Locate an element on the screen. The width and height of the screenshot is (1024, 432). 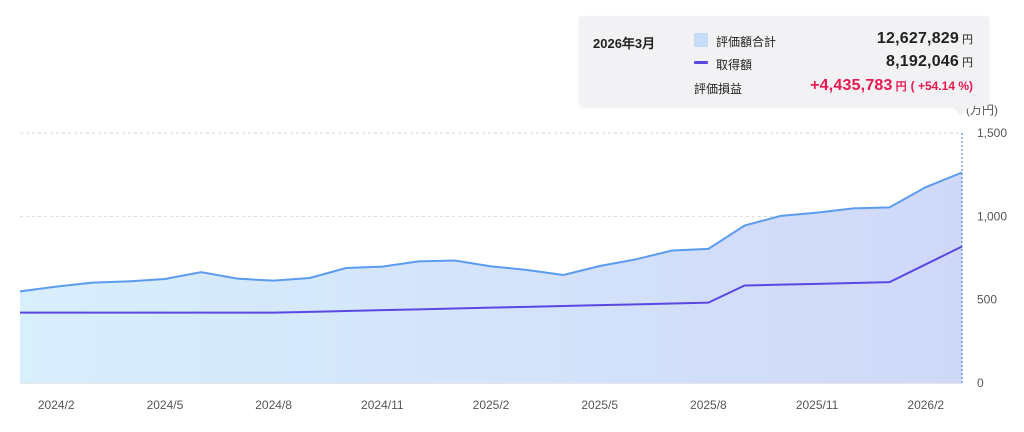
x-tick-label: 2025/5 is located at coordinates (599, 405).